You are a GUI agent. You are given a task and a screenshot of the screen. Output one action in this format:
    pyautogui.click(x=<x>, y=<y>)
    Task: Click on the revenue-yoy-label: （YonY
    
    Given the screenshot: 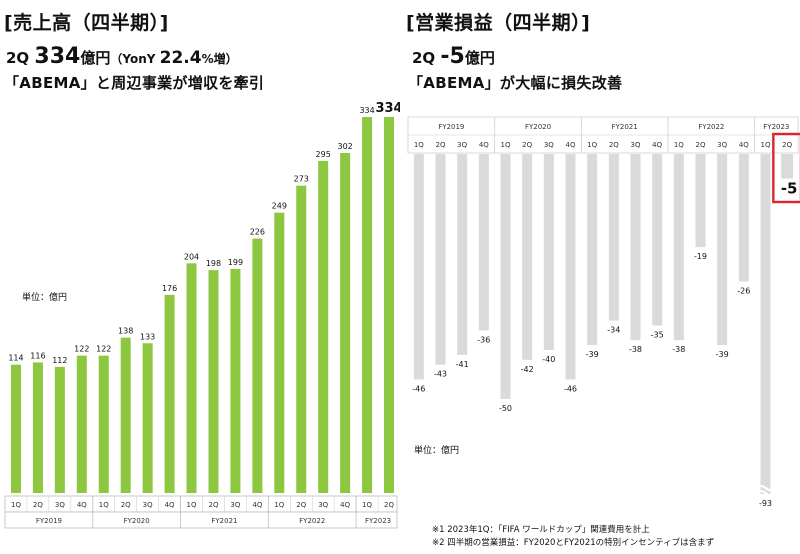 What is the action you would take?
    pyautogui.click(x=135, y=59)
    